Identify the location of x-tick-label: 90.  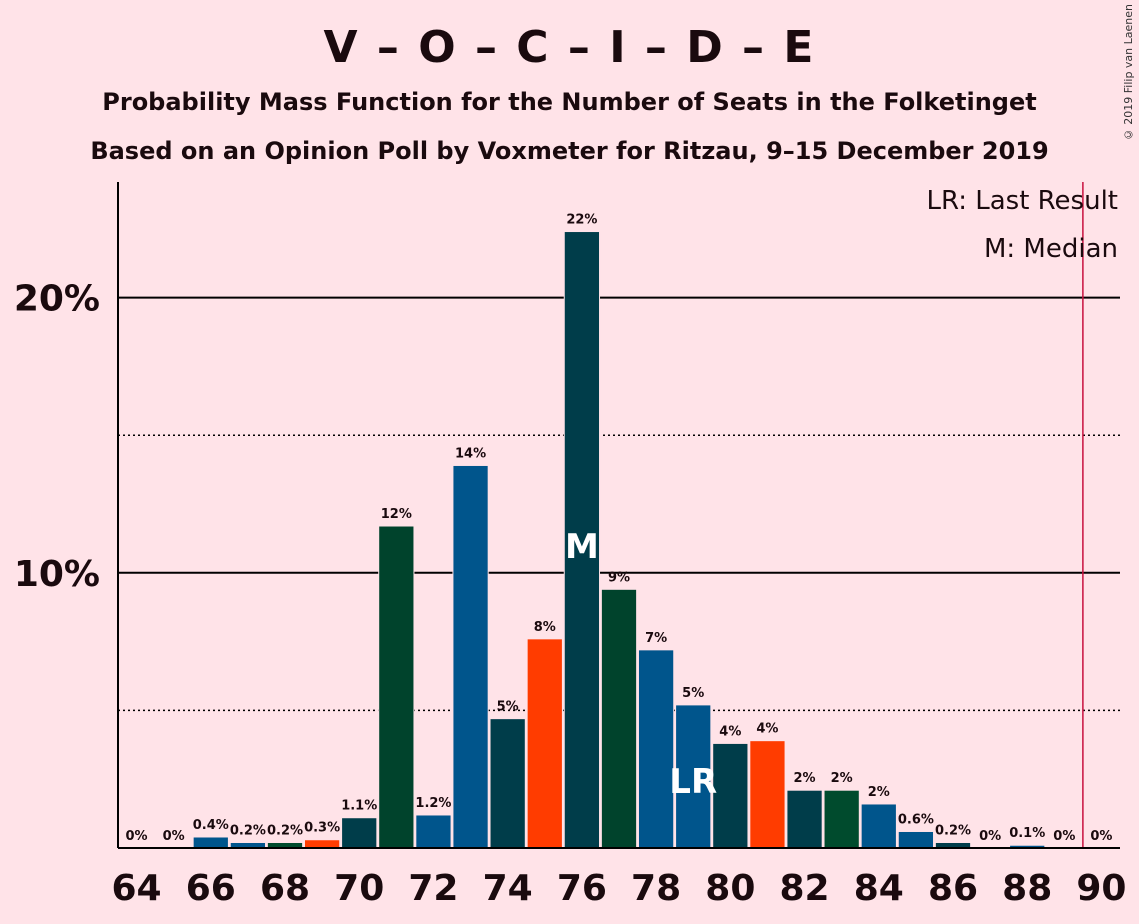
(1101, 888).